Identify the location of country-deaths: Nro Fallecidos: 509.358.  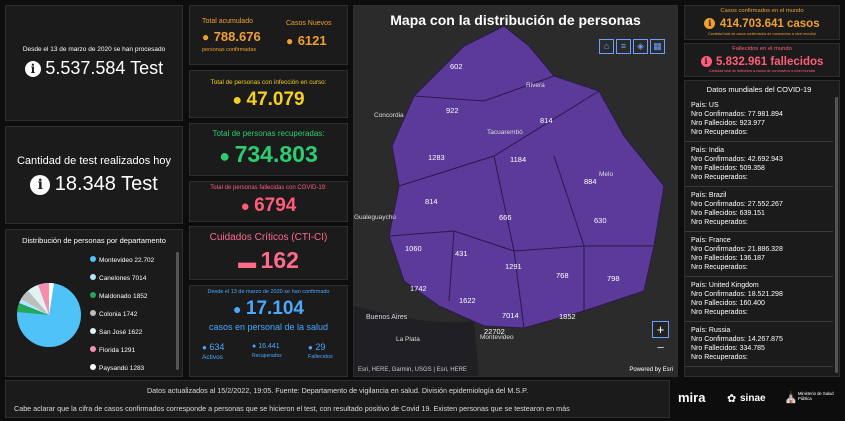
(728, 168).